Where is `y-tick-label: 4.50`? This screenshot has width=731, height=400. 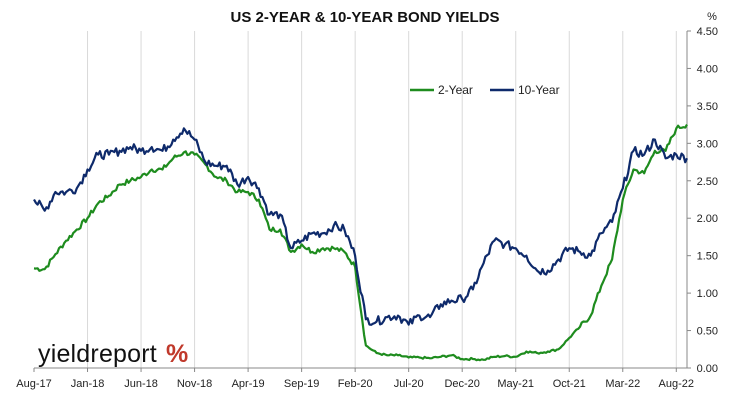
y-tick-label: 4.50 is located at coordinates (707, 32).